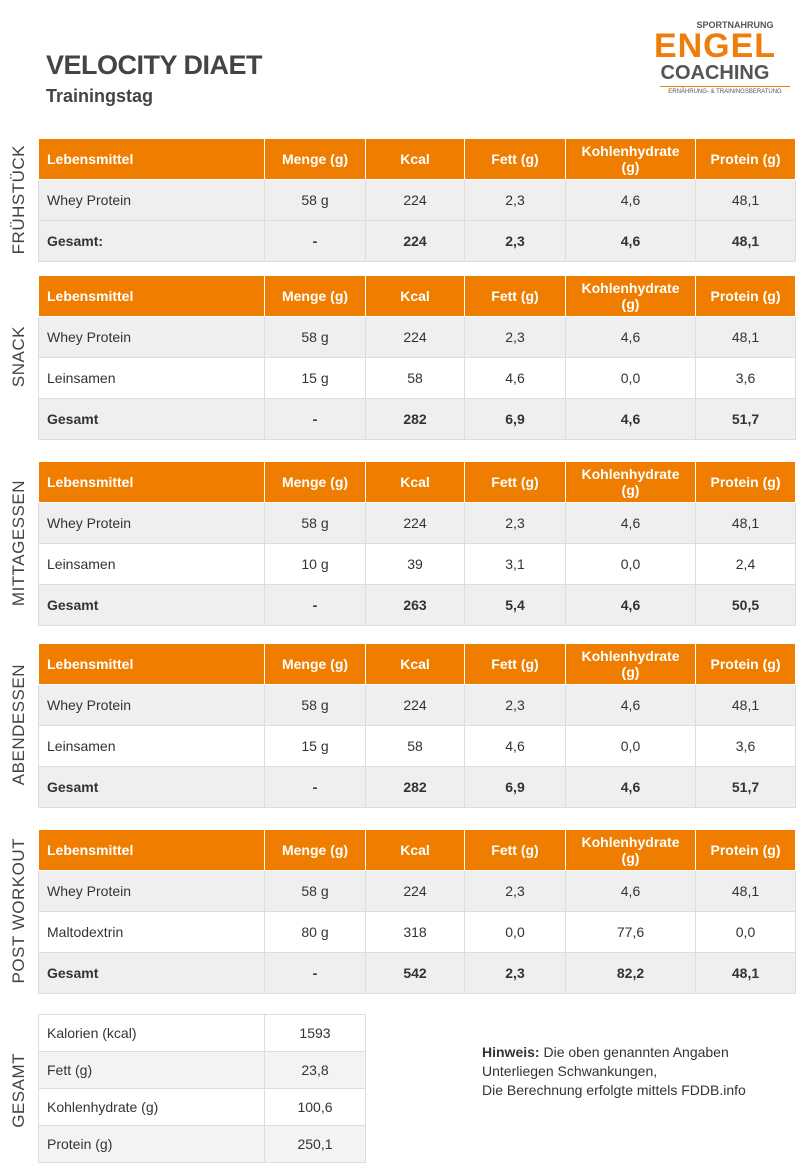 The width and height of the screenshot is (800, 1174). I want to click on cell: 39, so click(415, 564).